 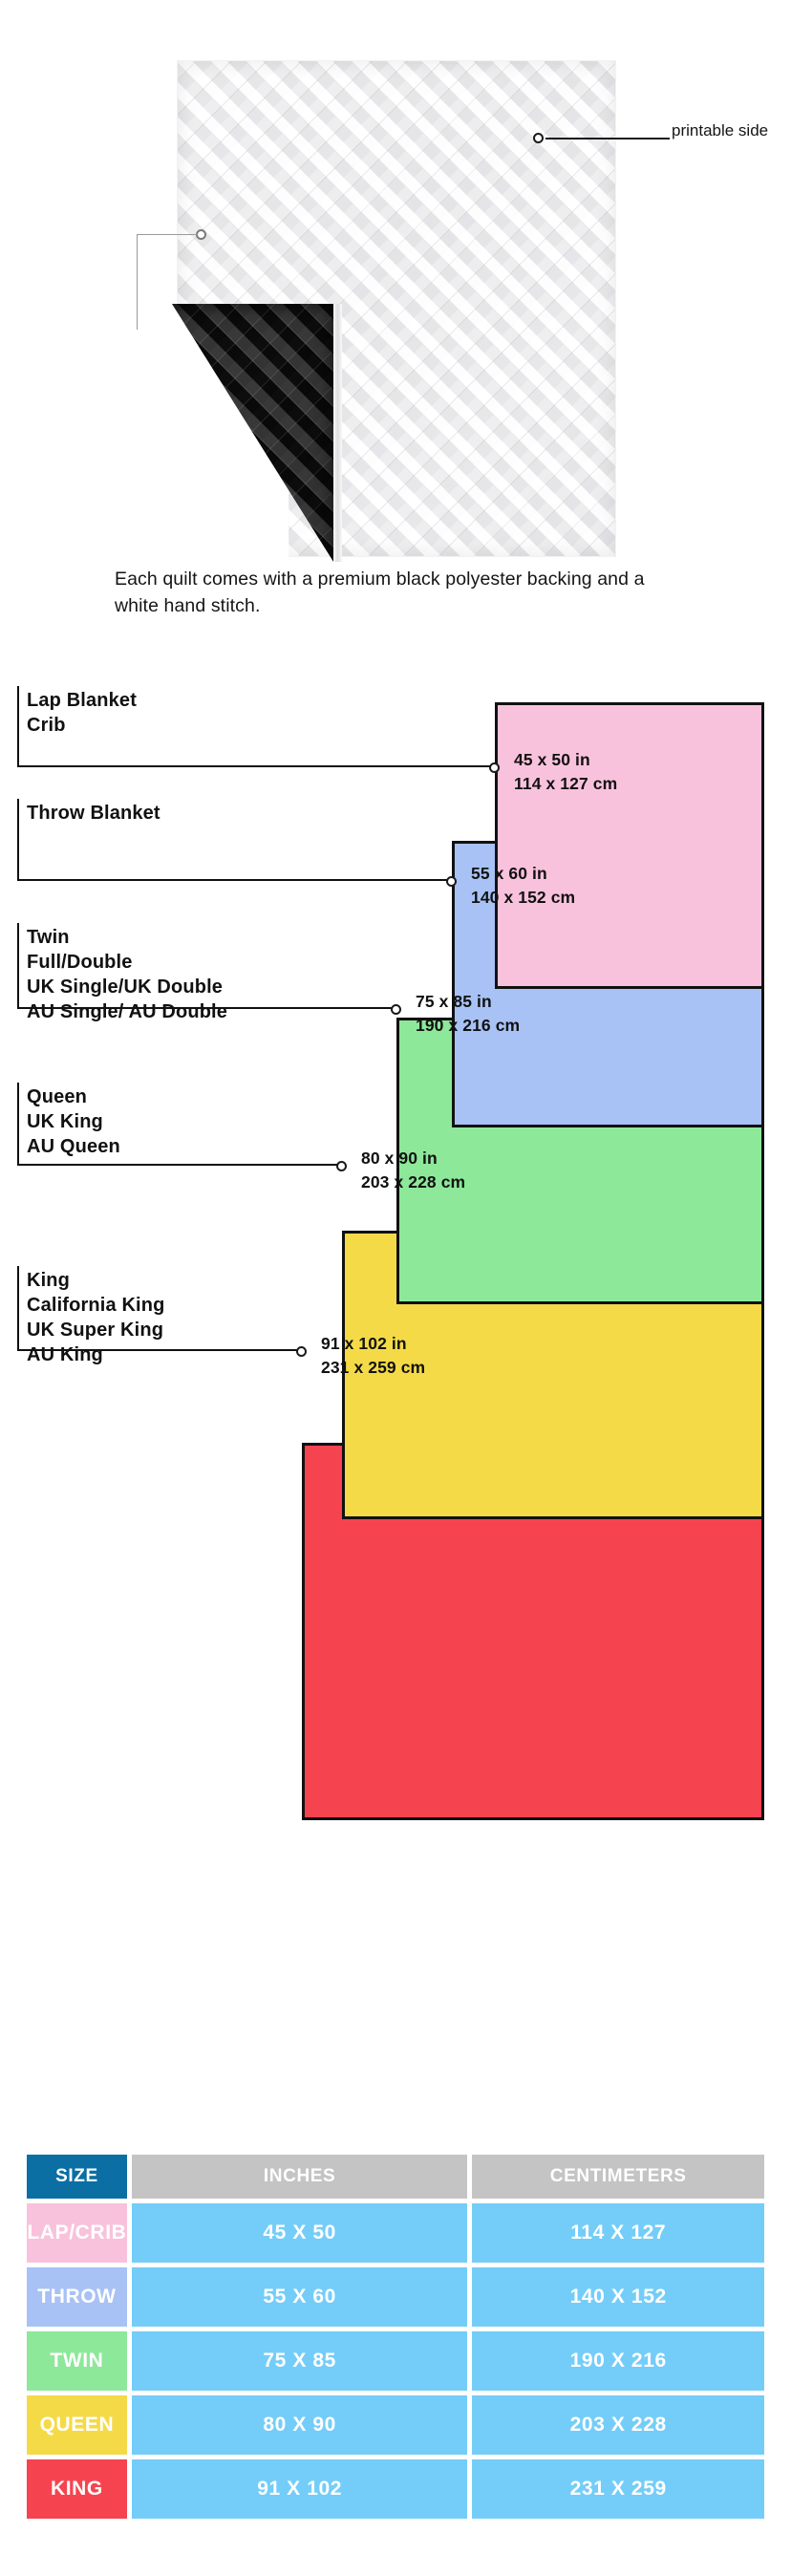 What do you see at coordinates (93, 813) in the screenshot?
I see `size-label-throw: Throw Blanket` at bounding box center [93, 813].